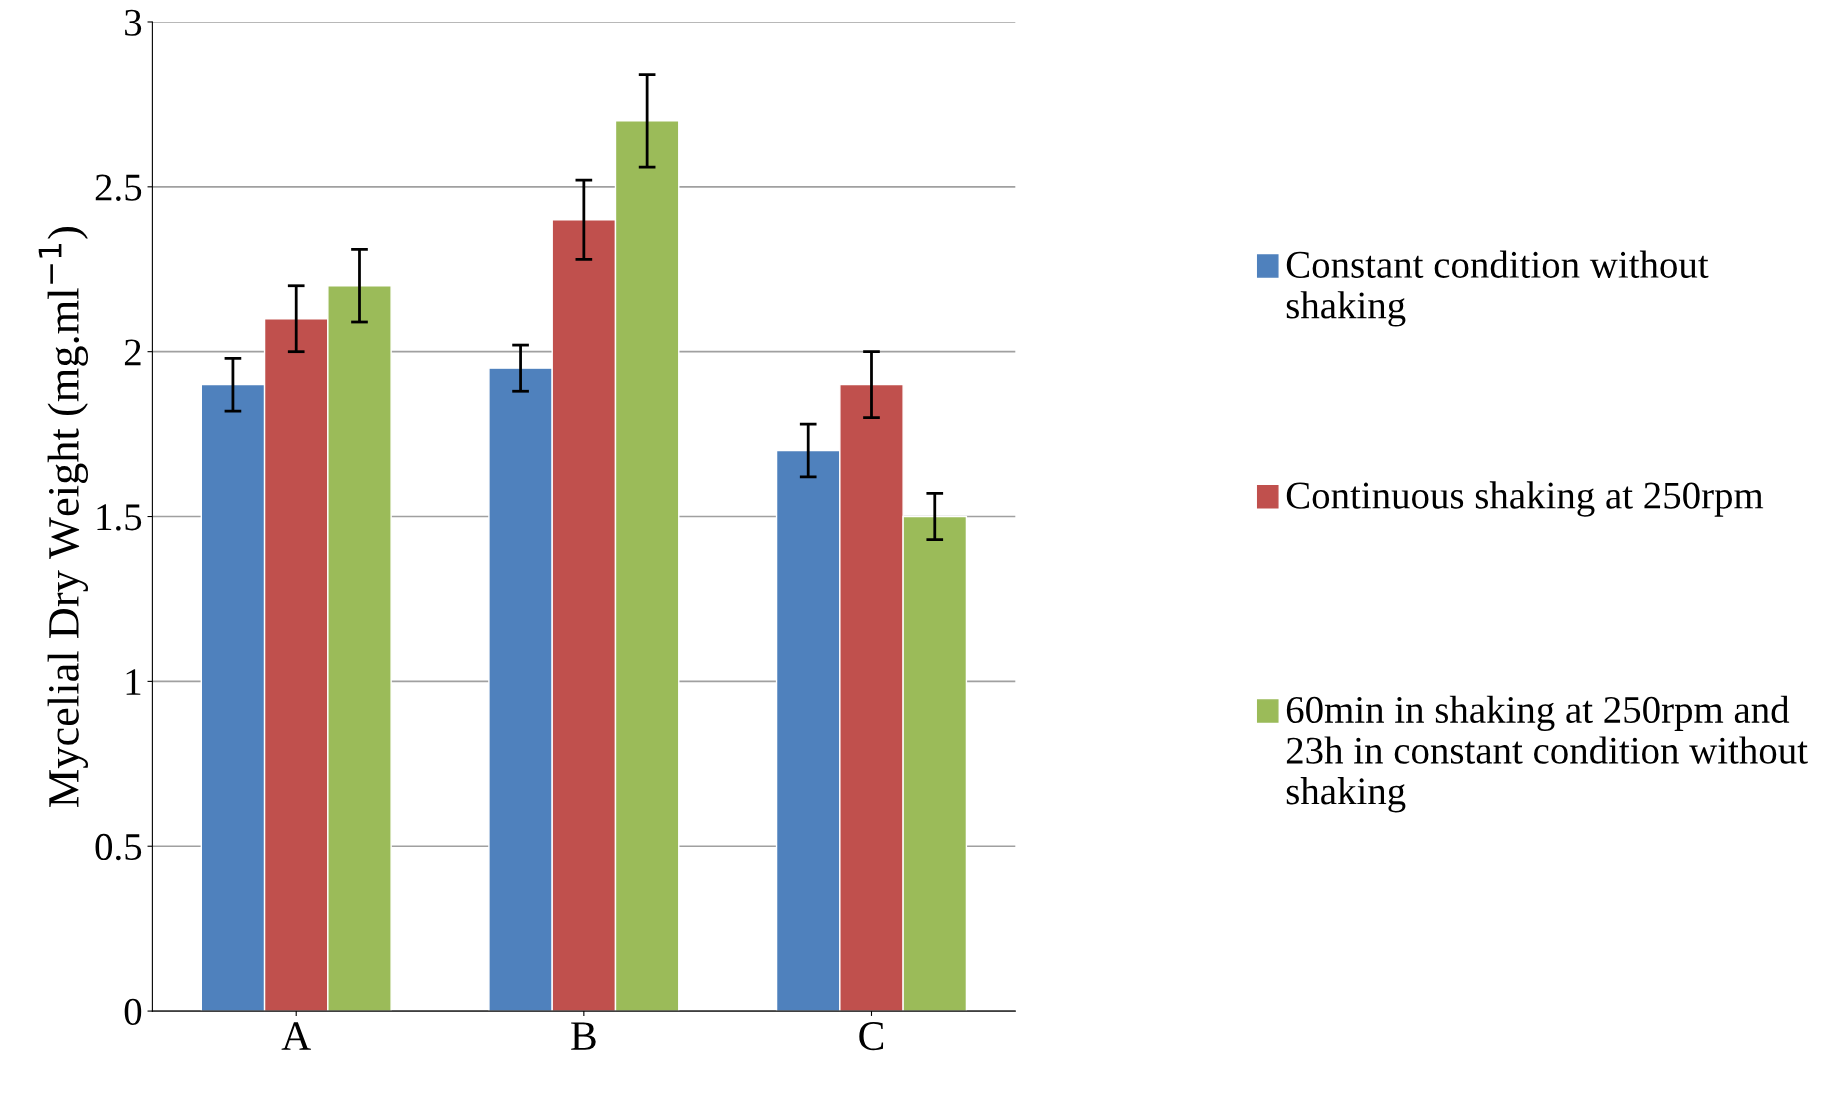 This screenshot has width=1836, height=1099. Describe the element at coordinates (119, 517) in the screenshot. I see `y-tick-label: 1.5` at that location.